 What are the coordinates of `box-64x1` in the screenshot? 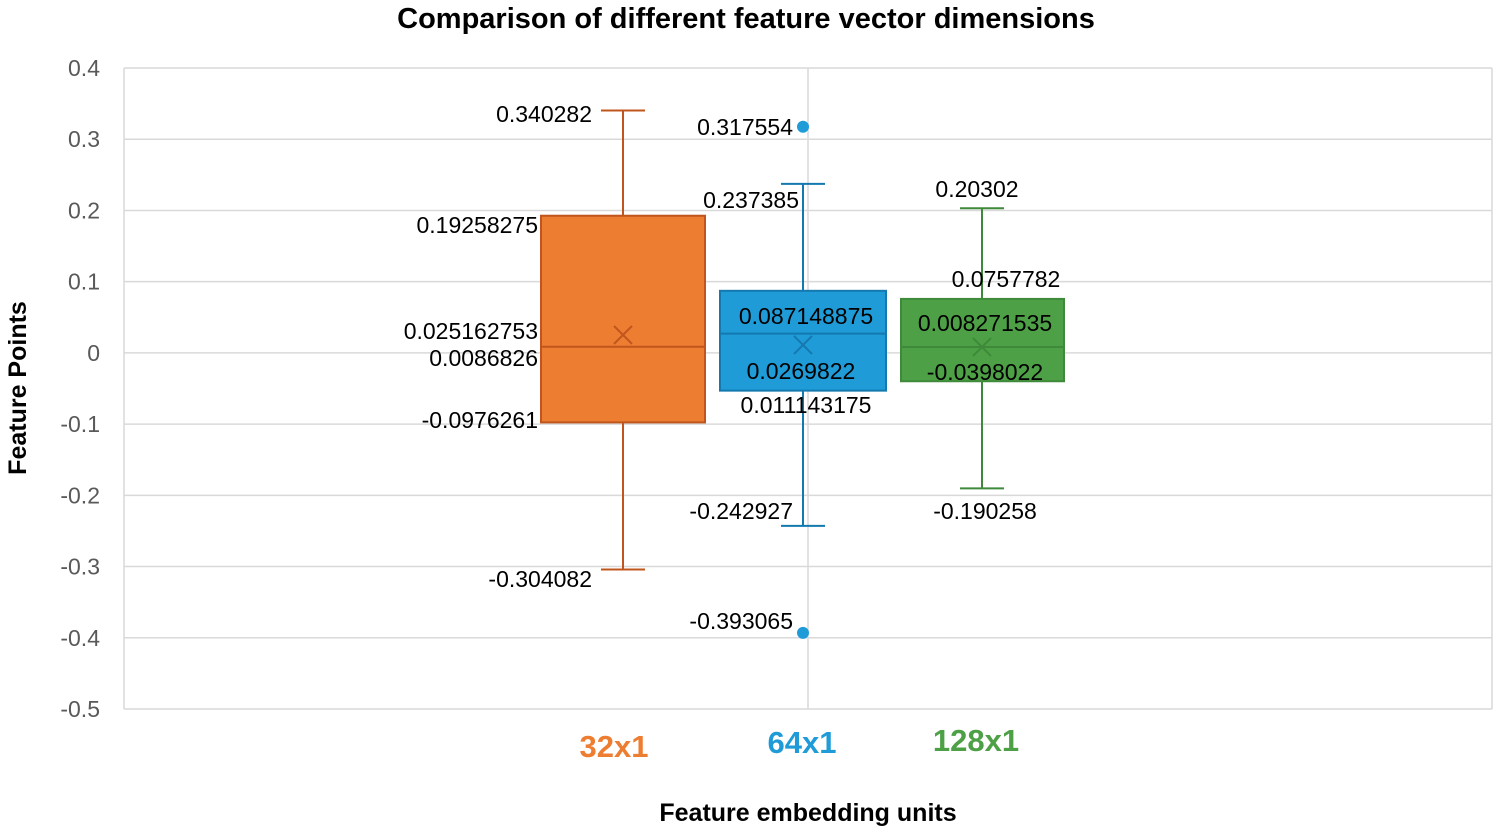 It's located at (803, 340).